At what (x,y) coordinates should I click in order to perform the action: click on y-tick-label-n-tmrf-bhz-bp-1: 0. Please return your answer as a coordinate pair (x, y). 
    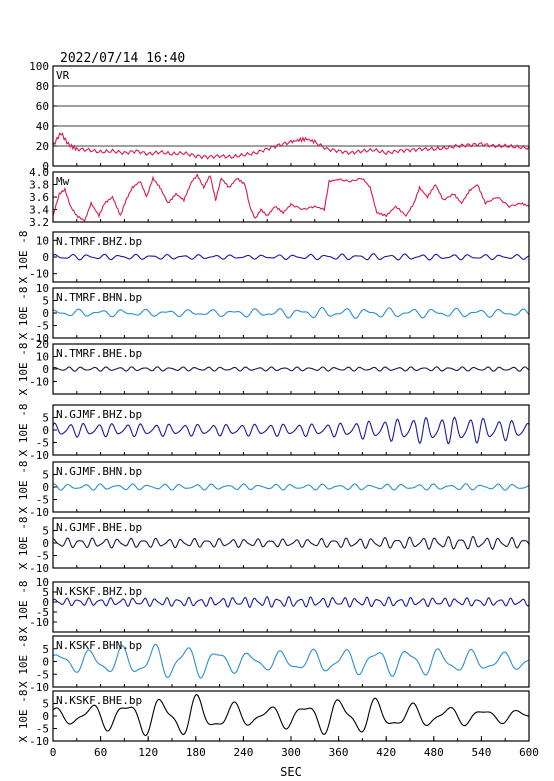
    Looking at the image, I should click on (45, 257).